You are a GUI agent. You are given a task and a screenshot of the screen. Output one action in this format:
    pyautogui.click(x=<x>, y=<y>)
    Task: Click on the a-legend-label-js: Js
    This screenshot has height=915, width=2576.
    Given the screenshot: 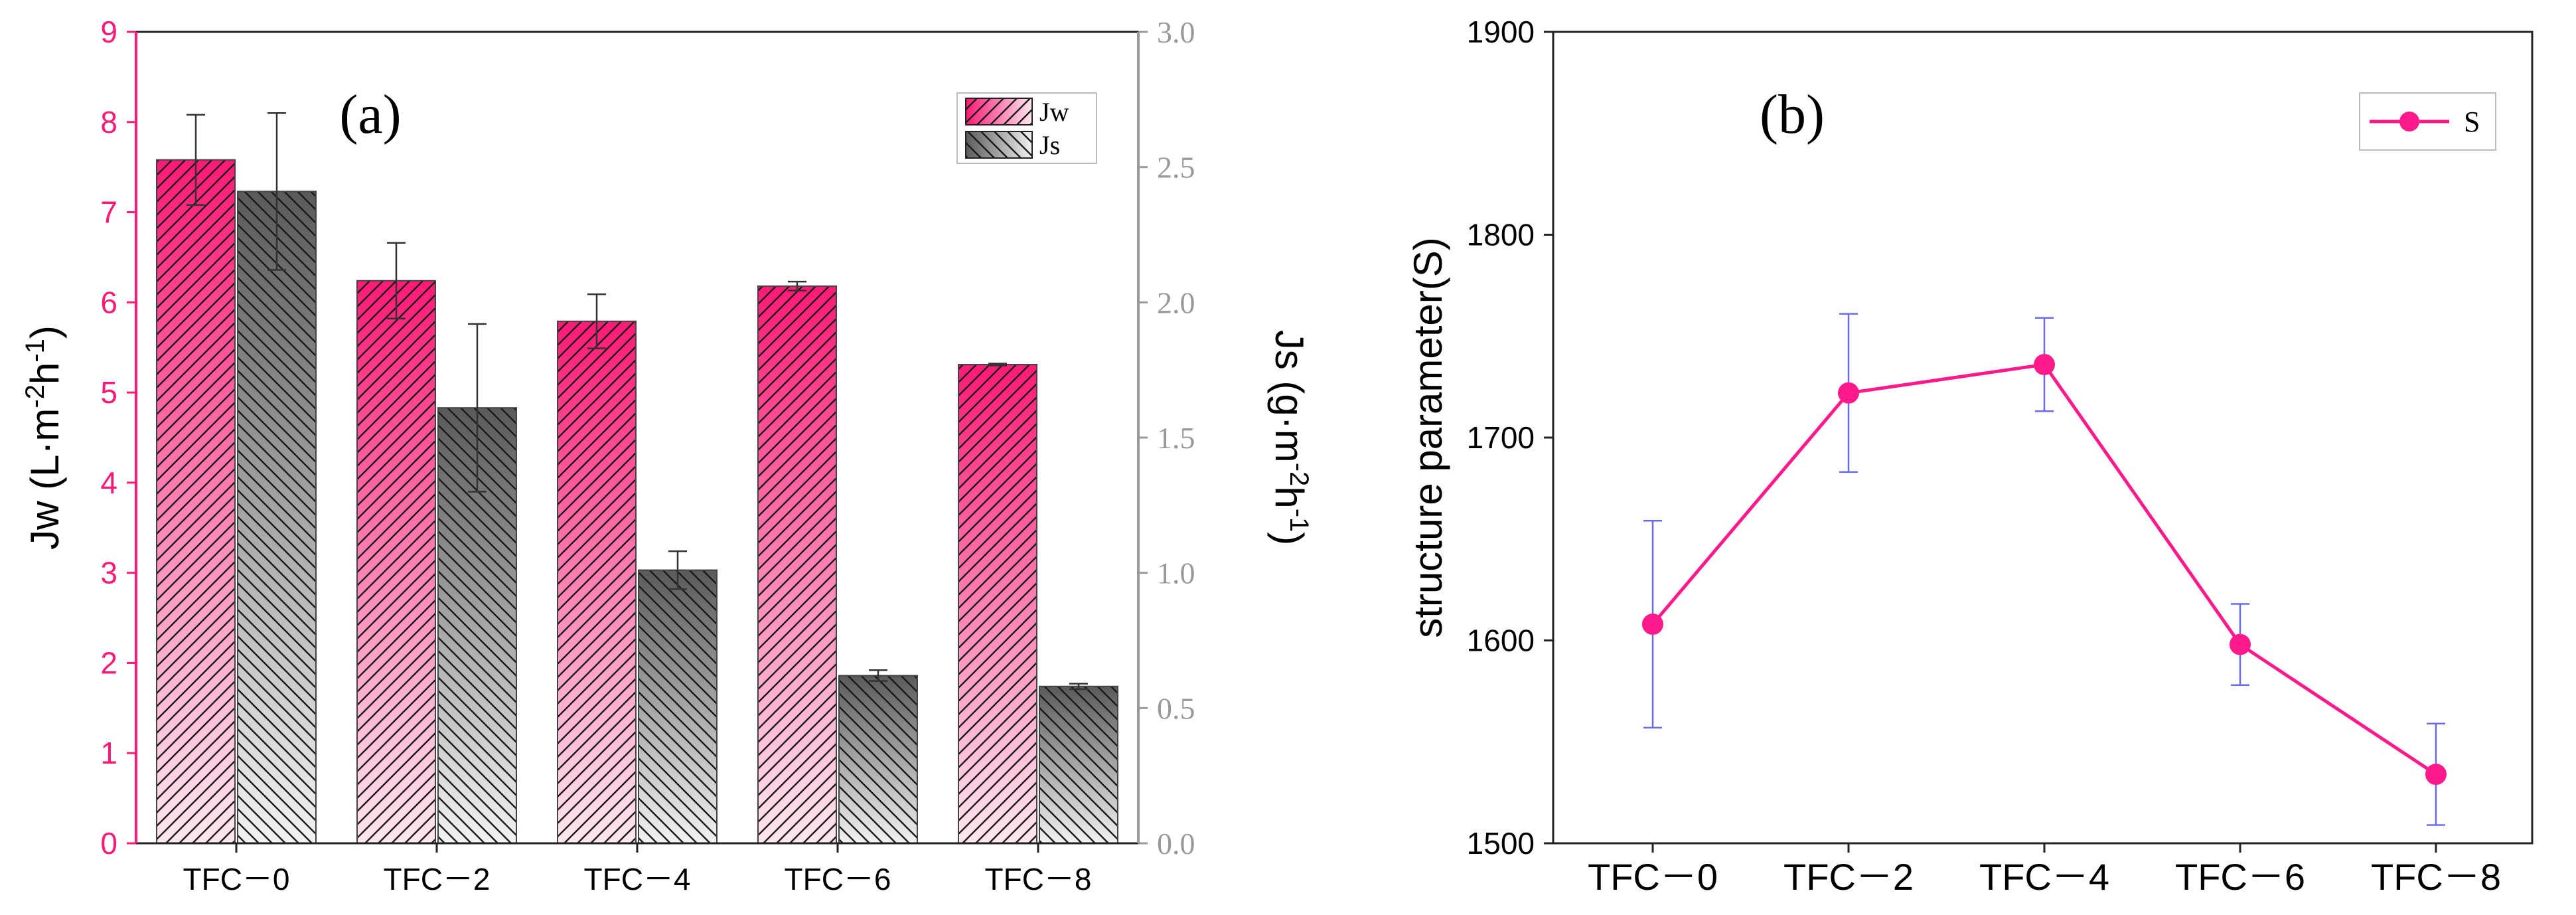 What is the action you would take?
    pyautogui.click(x=1049, y=145)
    